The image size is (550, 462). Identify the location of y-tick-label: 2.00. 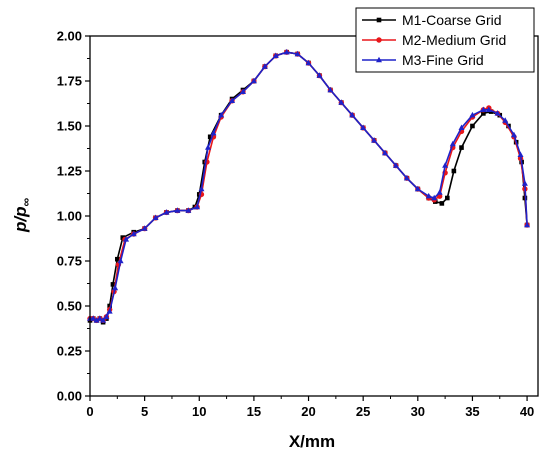
(69, 36).